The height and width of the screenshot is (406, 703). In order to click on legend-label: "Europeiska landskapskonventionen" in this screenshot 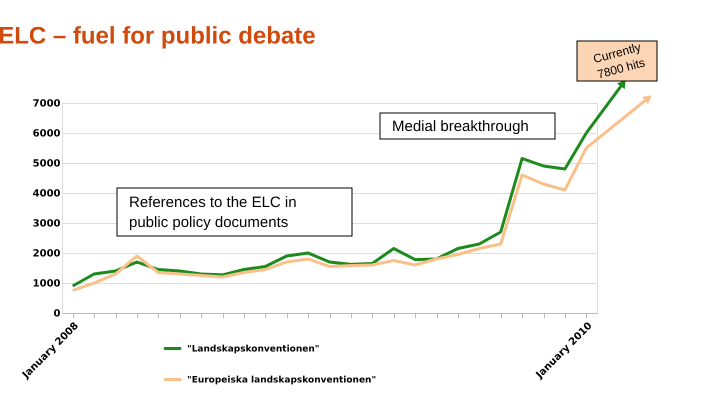, I will do `click(281, 381)`.